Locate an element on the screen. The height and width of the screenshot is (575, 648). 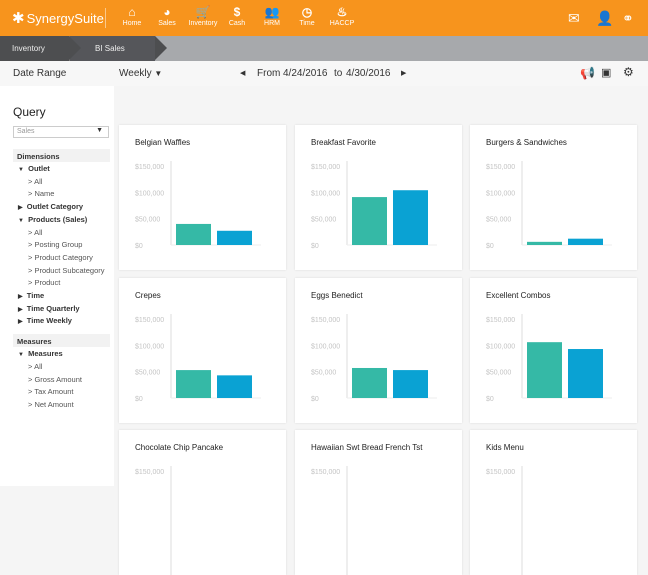
divider is located at coordinates (105, 18).